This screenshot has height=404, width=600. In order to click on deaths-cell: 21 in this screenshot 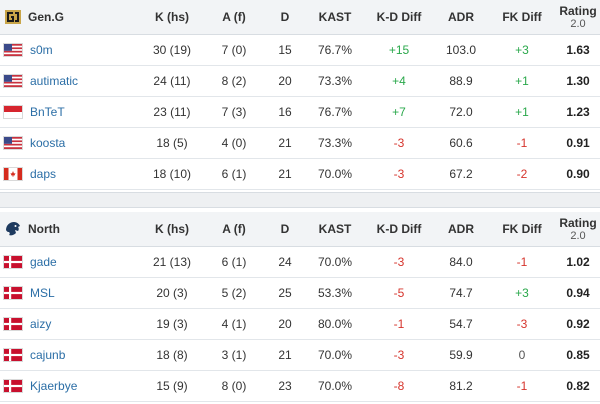, I will do `click(285, 174)`.